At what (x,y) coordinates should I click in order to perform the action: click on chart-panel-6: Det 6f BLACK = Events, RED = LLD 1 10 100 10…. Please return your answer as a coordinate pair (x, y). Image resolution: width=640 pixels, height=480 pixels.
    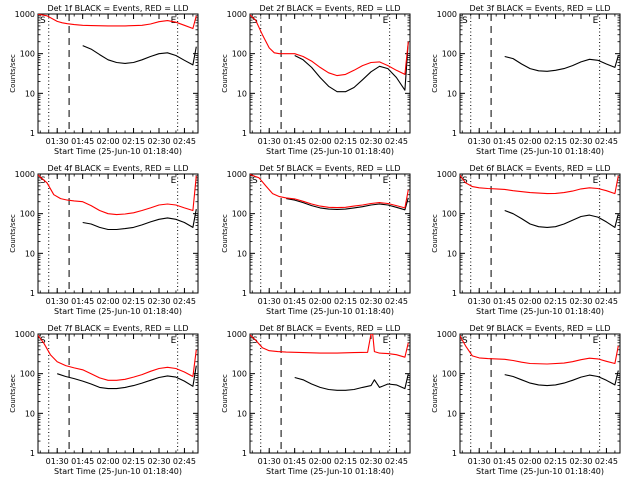
    Looking at the image, I should click on (526, 240).